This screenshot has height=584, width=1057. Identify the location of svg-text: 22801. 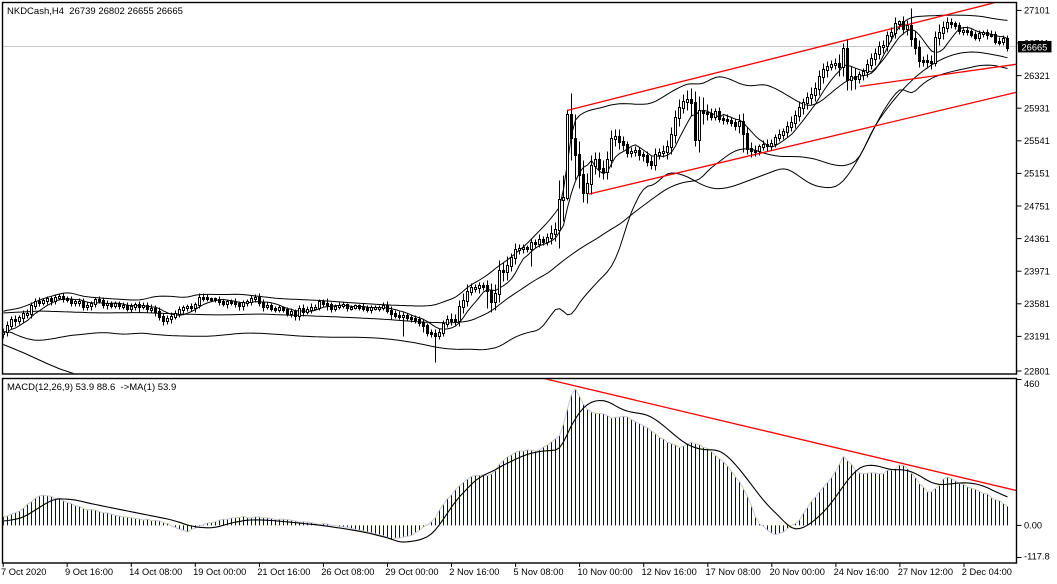
(1037, 371).